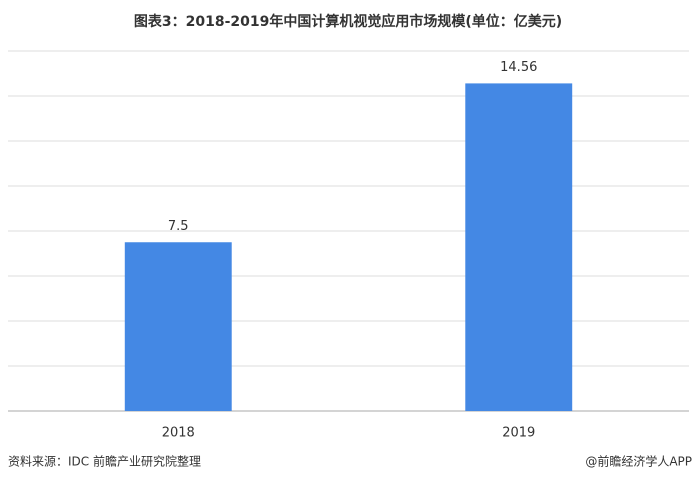 The width and height of the screenshot is (697, 482). What do you see at coordinates (348, 21) in the screenshot?
I see `chart-title: 图表3：2018-2019年中国计算机视觉应用市场规模(单位：亿美元)` at bounding box center [348, 21].